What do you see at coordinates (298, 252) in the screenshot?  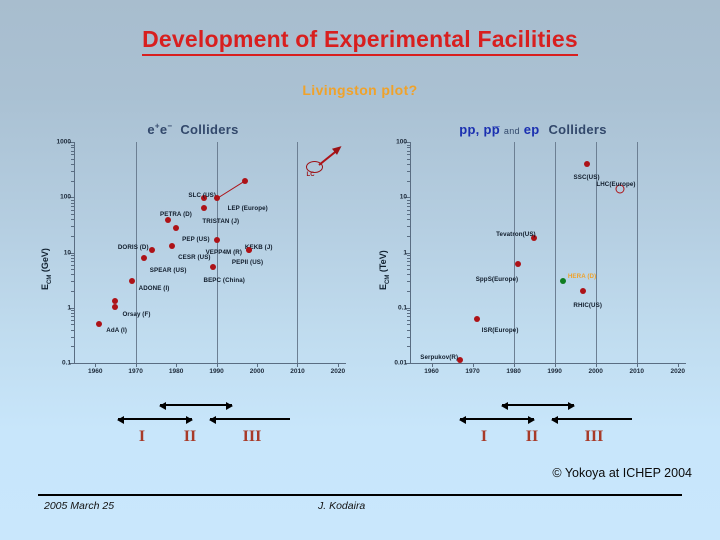 I see `gridline-2010` at bounding box center [298, 252].